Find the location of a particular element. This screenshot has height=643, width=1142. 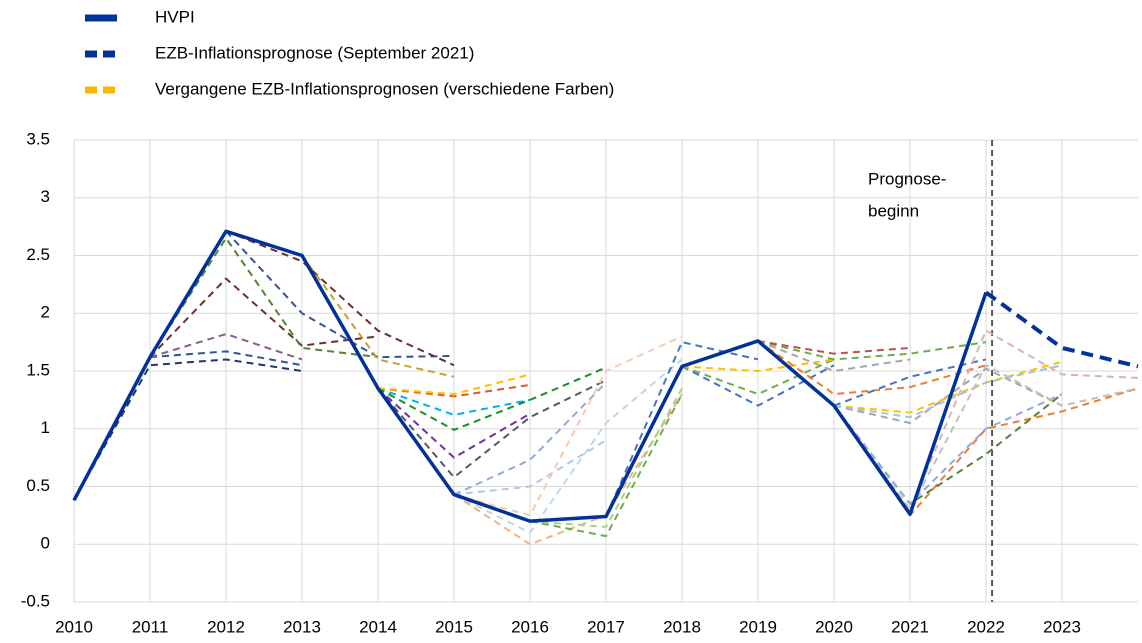

y-tick-label: 1 is located at coordinates (45, 427).